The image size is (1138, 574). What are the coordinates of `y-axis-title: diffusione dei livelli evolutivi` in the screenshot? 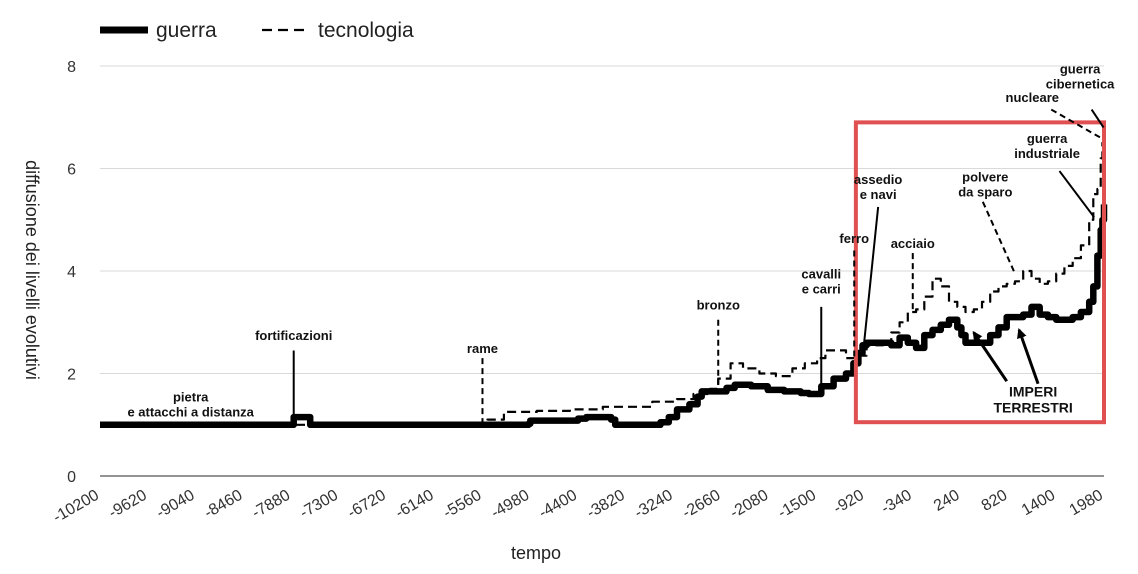 It's located at (32, 270).